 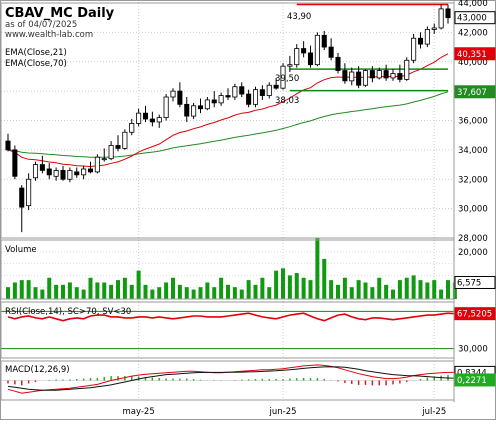 I want to click on price-tick-label: 40,000, so click(x=473, y=63).